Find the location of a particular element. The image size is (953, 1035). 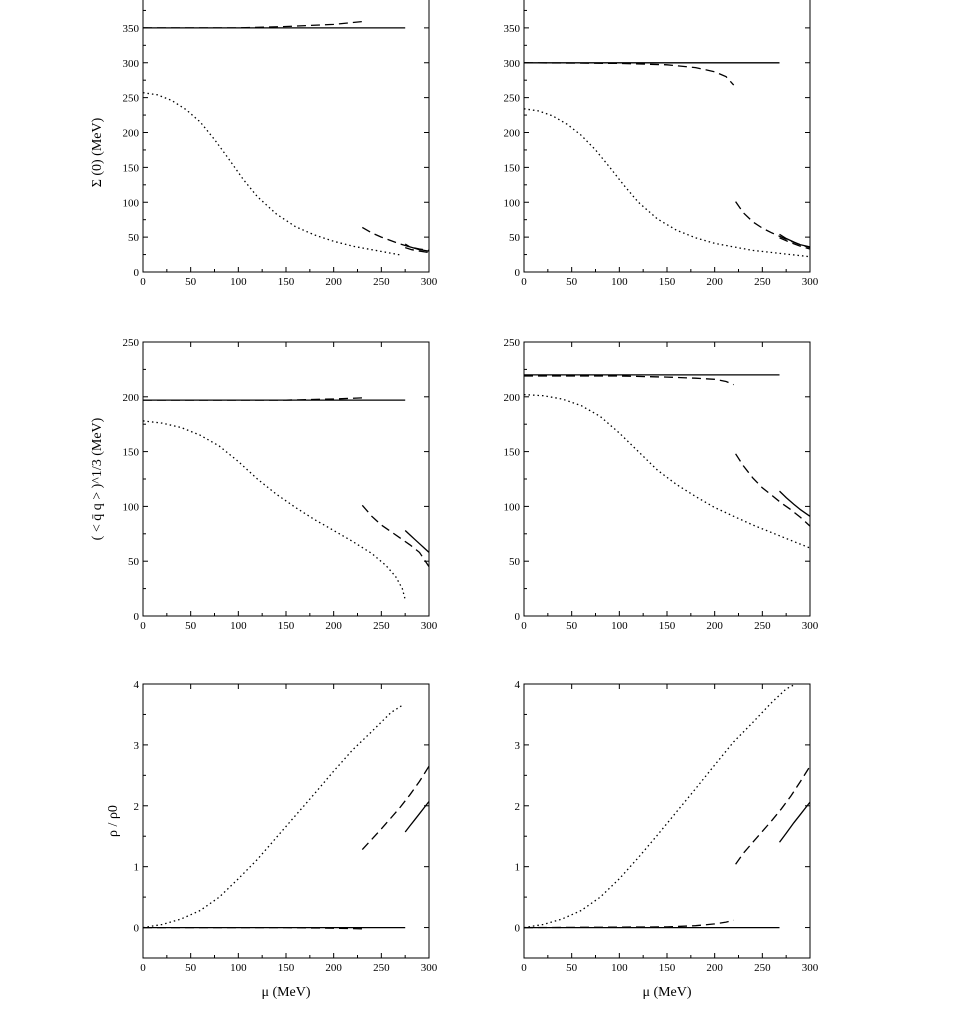

chart-panel-5: 0 50 100 150 200 250 300 0 1 2 3 4 μ (MeV) ρ / ρ0 is located at coordinates (272, 839).